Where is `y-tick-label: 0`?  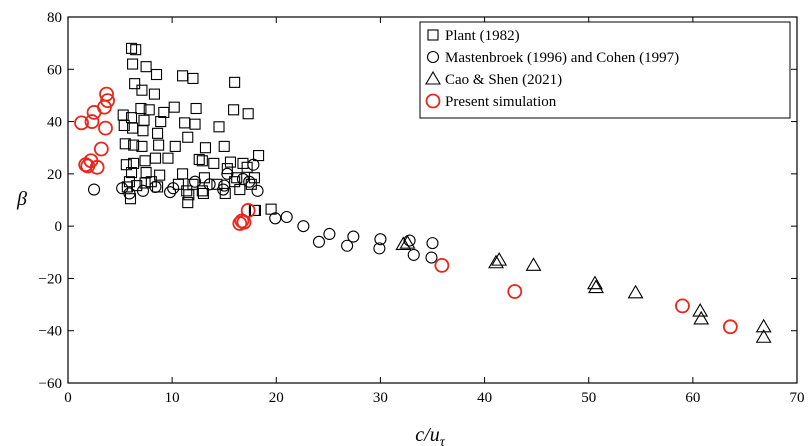
y-tick-label: 0 is located at coordinates (59, 227).